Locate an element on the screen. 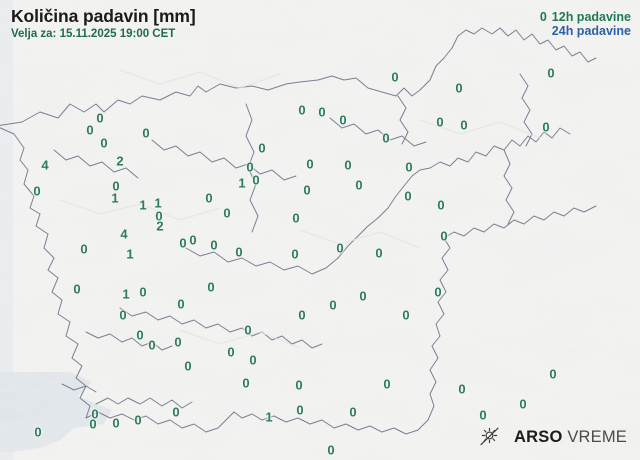 The image size is (640, 460). legend-sample-12h: 0 is located at coordinates (543, 17).